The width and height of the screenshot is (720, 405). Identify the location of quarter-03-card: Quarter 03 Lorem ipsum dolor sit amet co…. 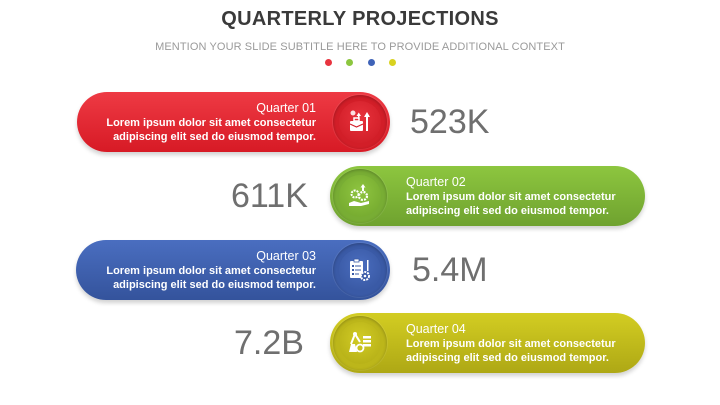
(233, 270).